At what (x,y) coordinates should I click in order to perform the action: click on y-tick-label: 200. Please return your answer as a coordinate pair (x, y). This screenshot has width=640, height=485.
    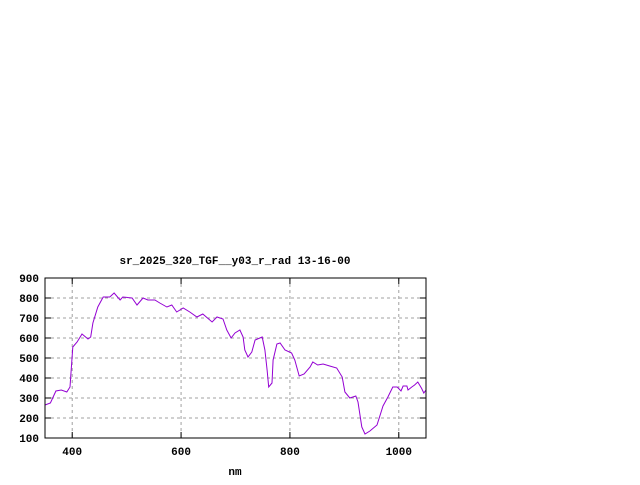
    Looking at the image, I should click on (29, 420).